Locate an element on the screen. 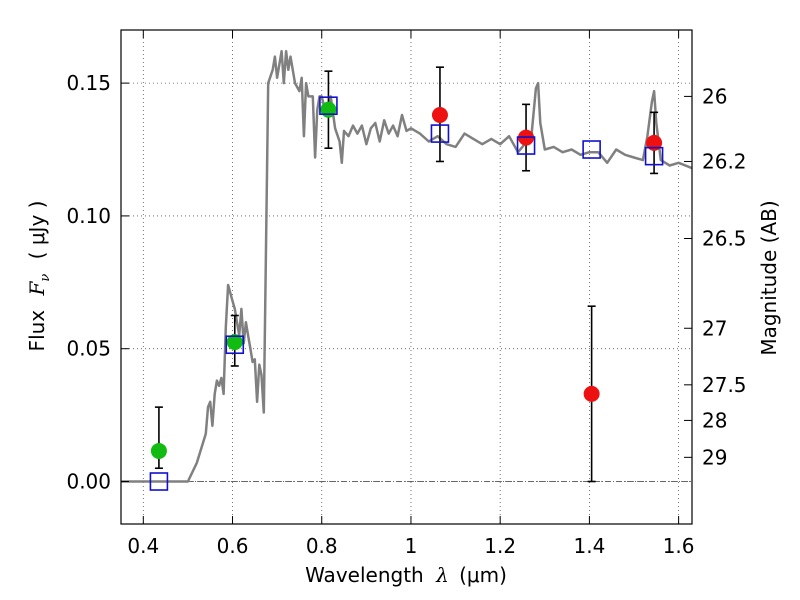 The height and width of the screenshot is (600, 800). y2-tick-label: 27.5 is located at coordinates (724, 385).